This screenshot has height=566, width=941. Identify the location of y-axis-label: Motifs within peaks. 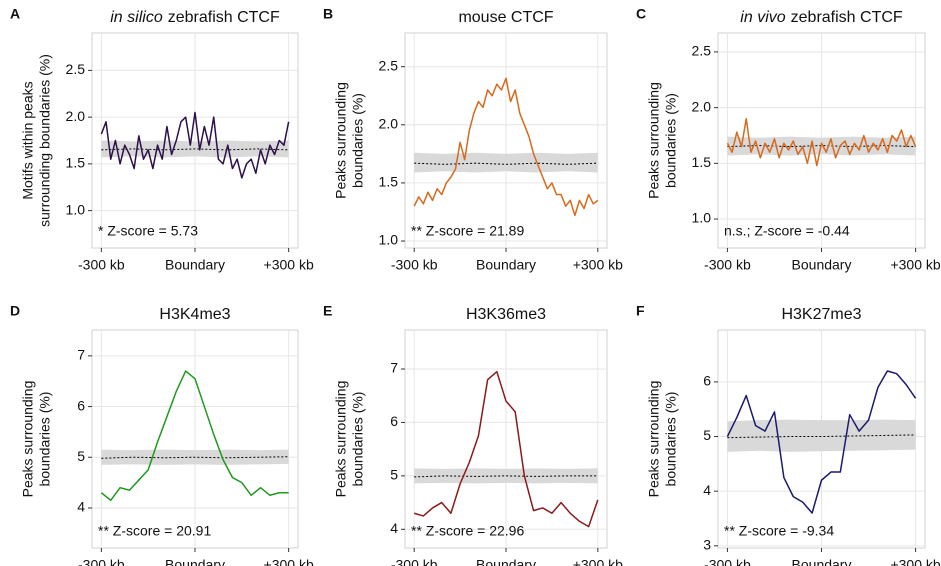
(28, 140).